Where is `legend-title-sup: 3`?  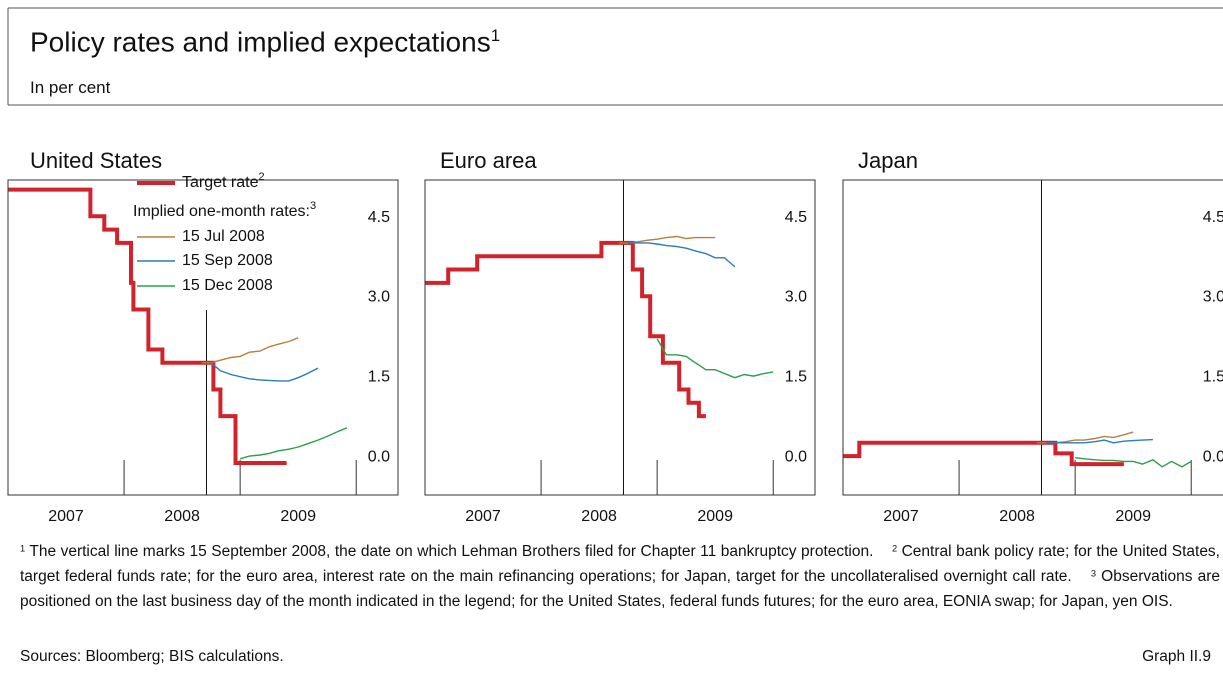 legend-title-sup: 3 is located at coordinates (313, 206).